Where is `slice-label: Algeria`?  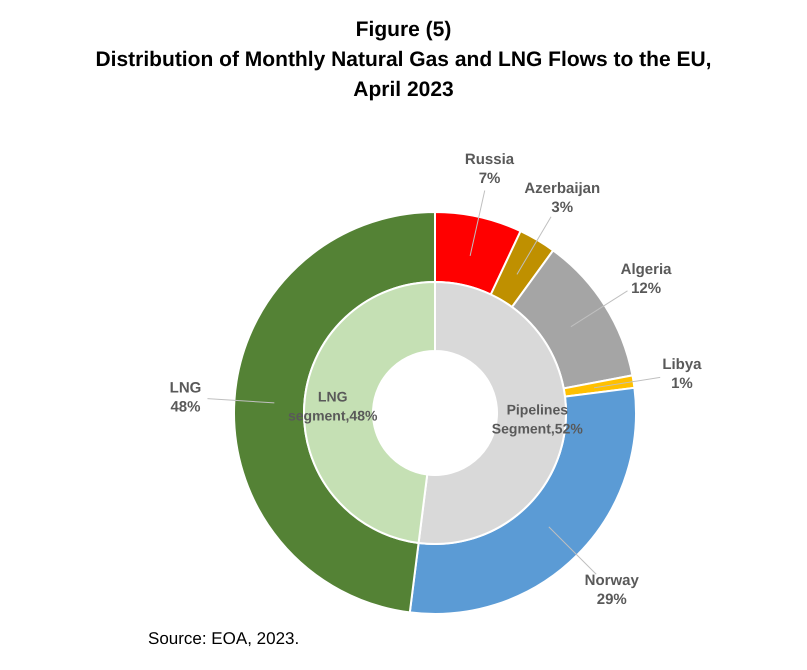
slice-label: Algeria is located at coordinates (646, 269).